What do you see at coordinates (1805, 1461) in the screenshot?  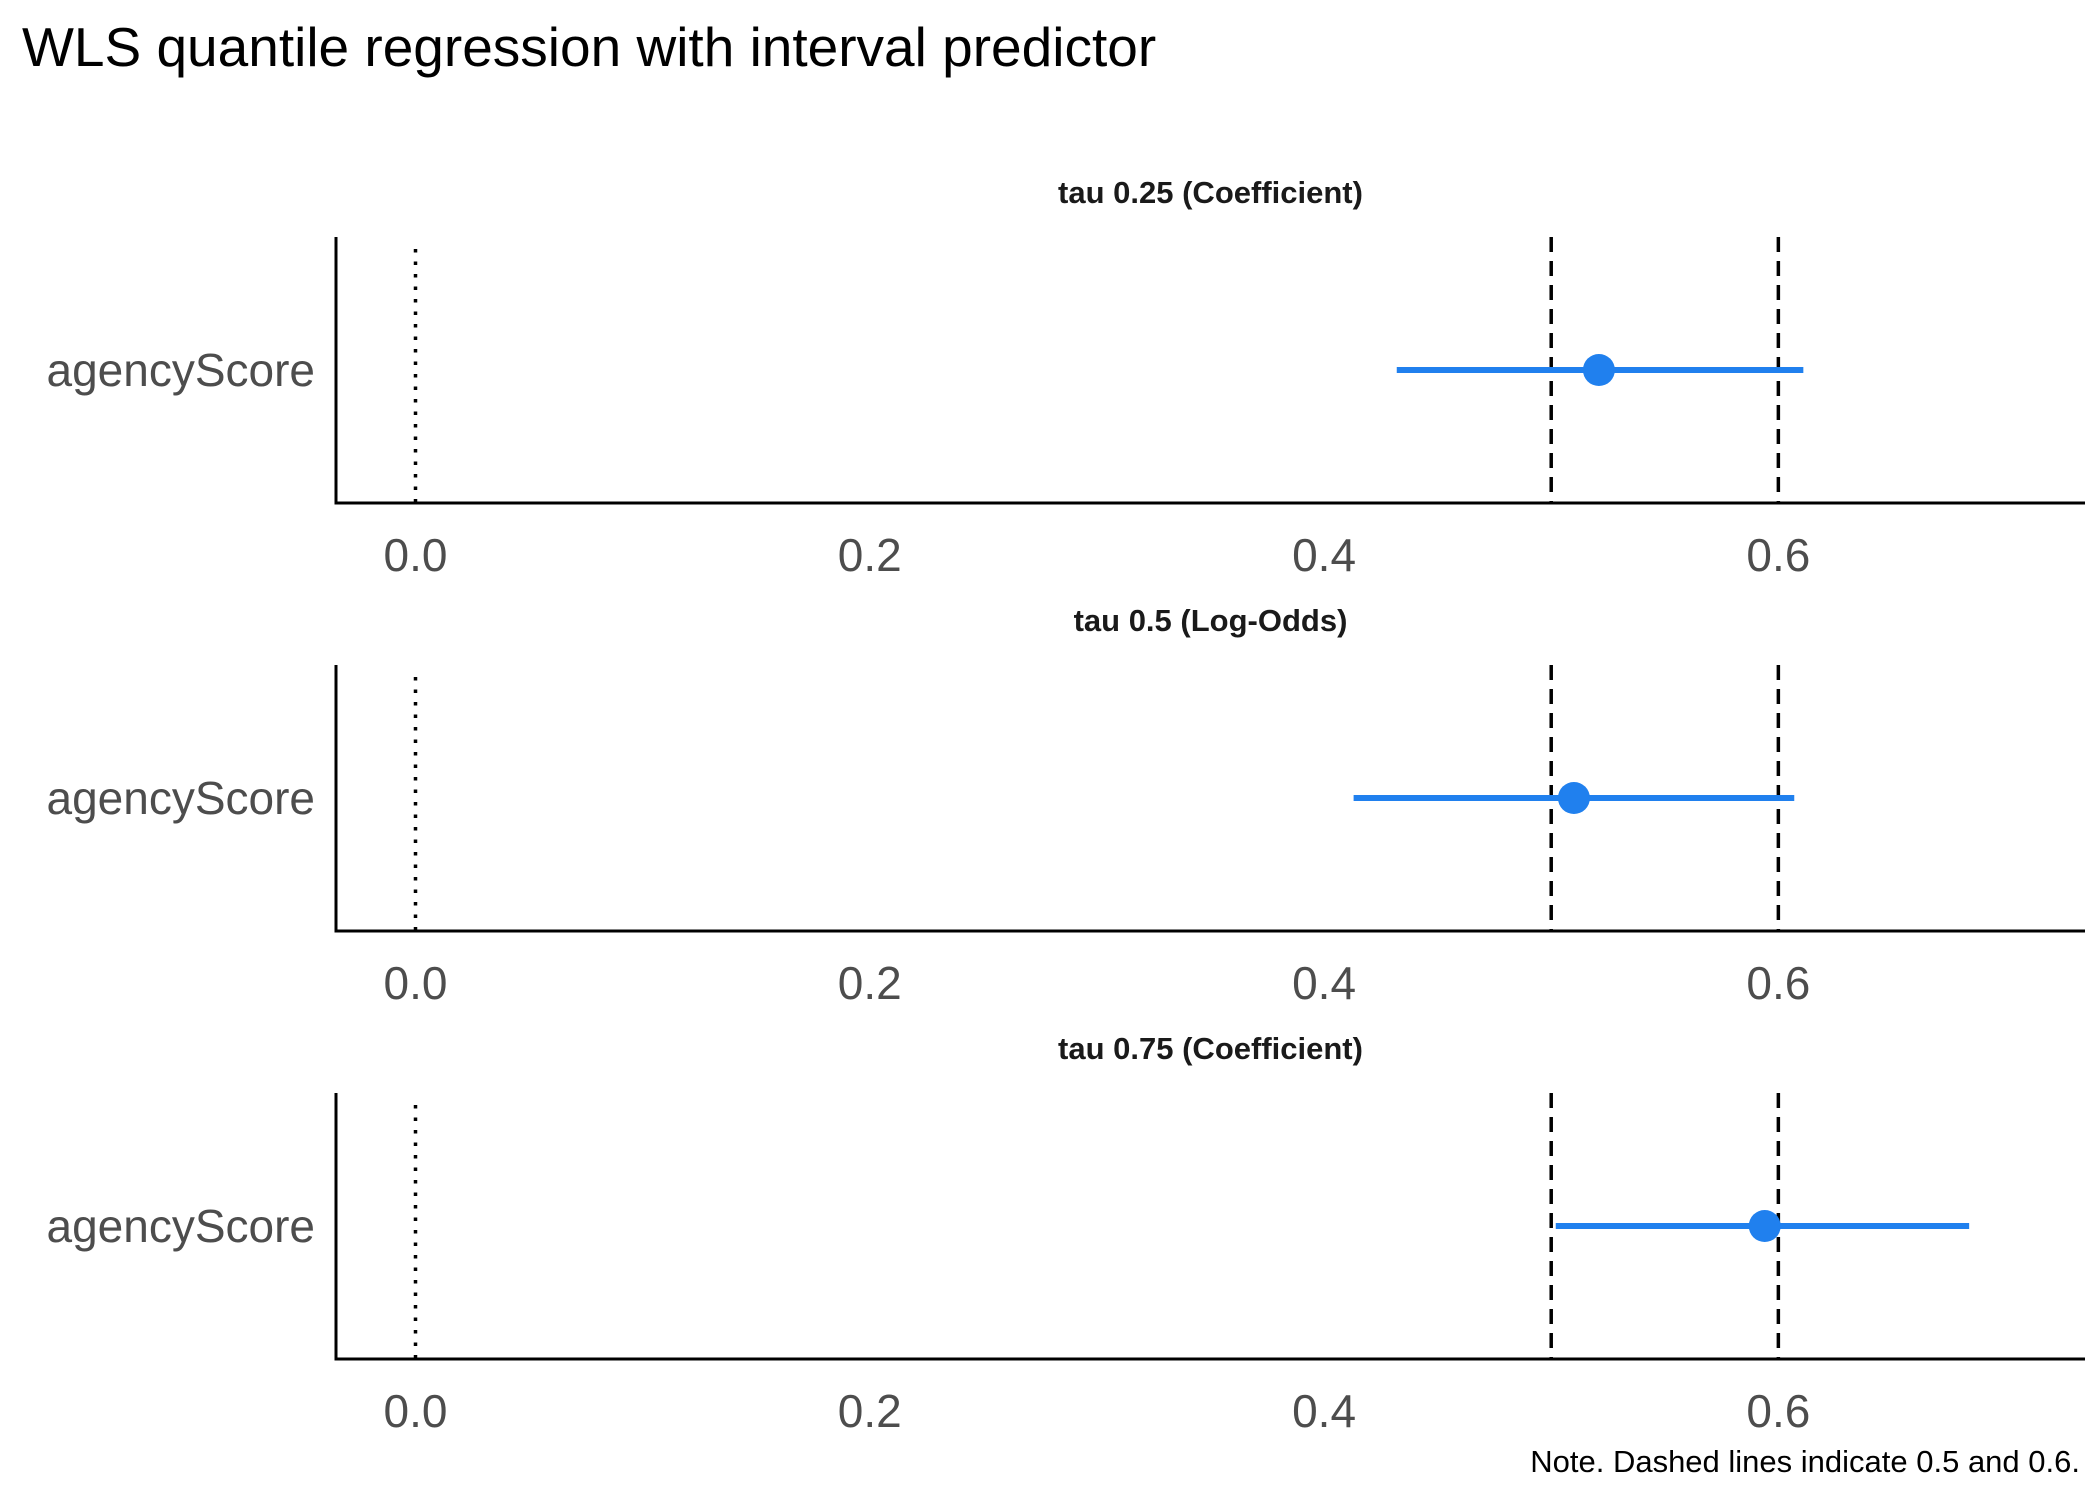 I see `chart-note: Note. Dashed lines indicate 0.5 and 0.6.` at bounding box center [1805, 1461].